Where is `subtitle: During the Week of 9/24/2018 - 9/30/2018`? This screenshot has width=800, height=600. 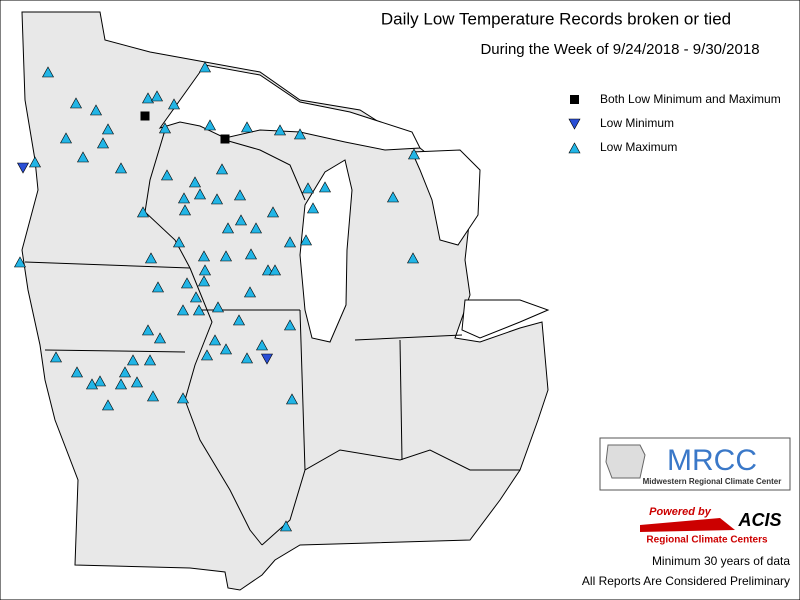 subtitle: During the Week of 9/24/2018 - 9/30/2018 is located at coordinates (619, 49).